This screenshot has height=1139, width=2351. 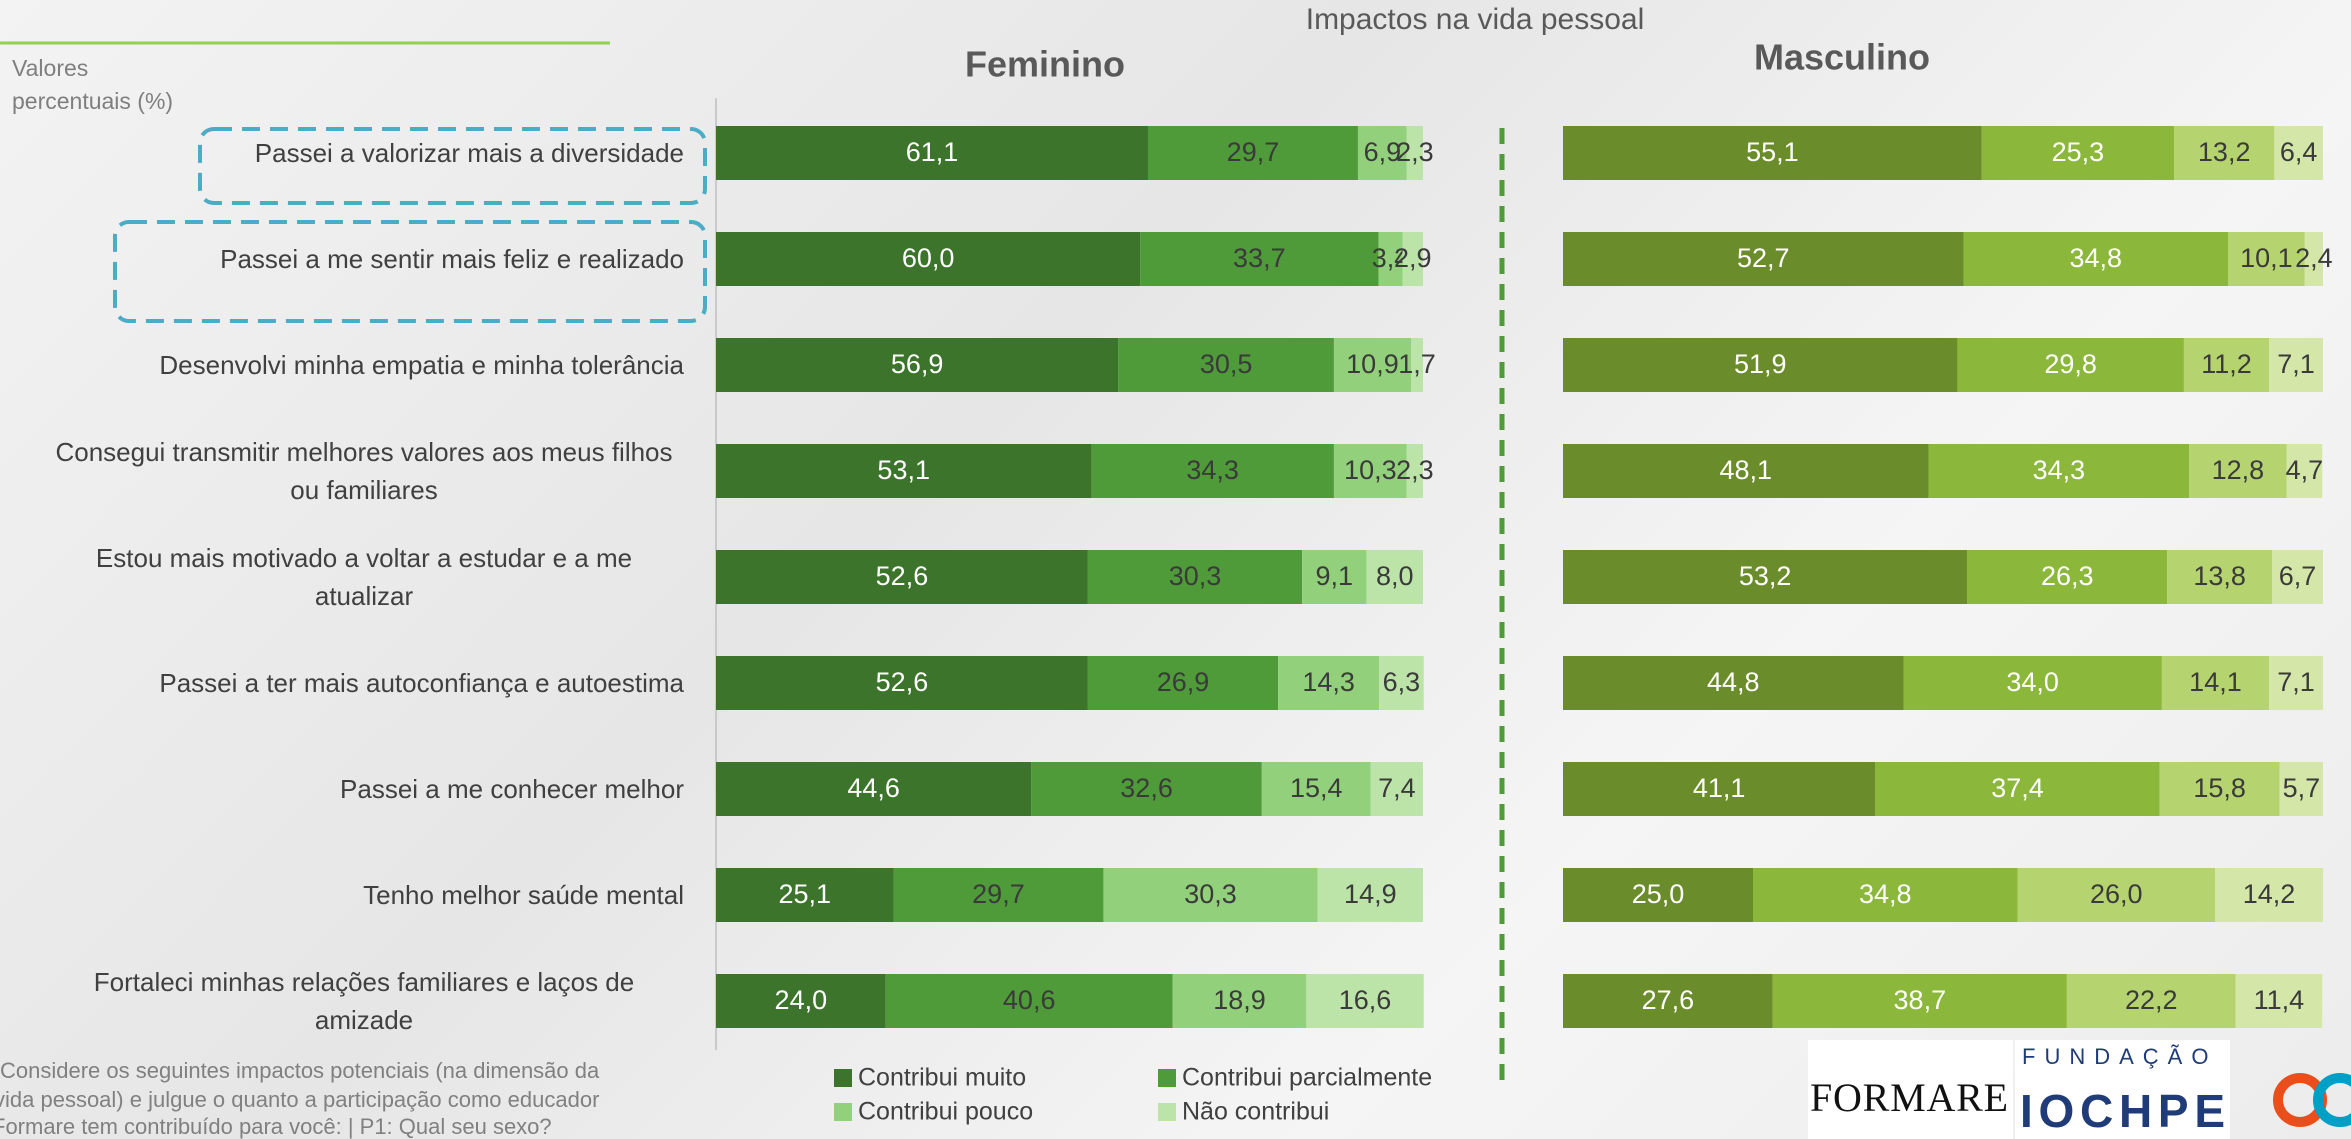 I want to click on data-label: 56,9, so click(x=917, y=364).